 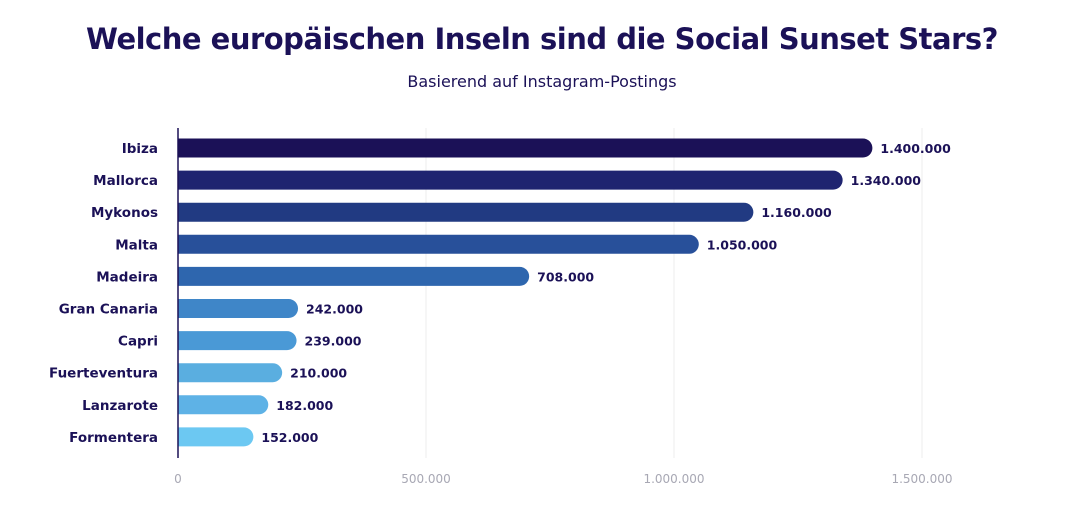 What do you see at coordinates (426, 479) in the screenshot?
I see `x-tick-label: 500.000` at bounding box center [426, 479].